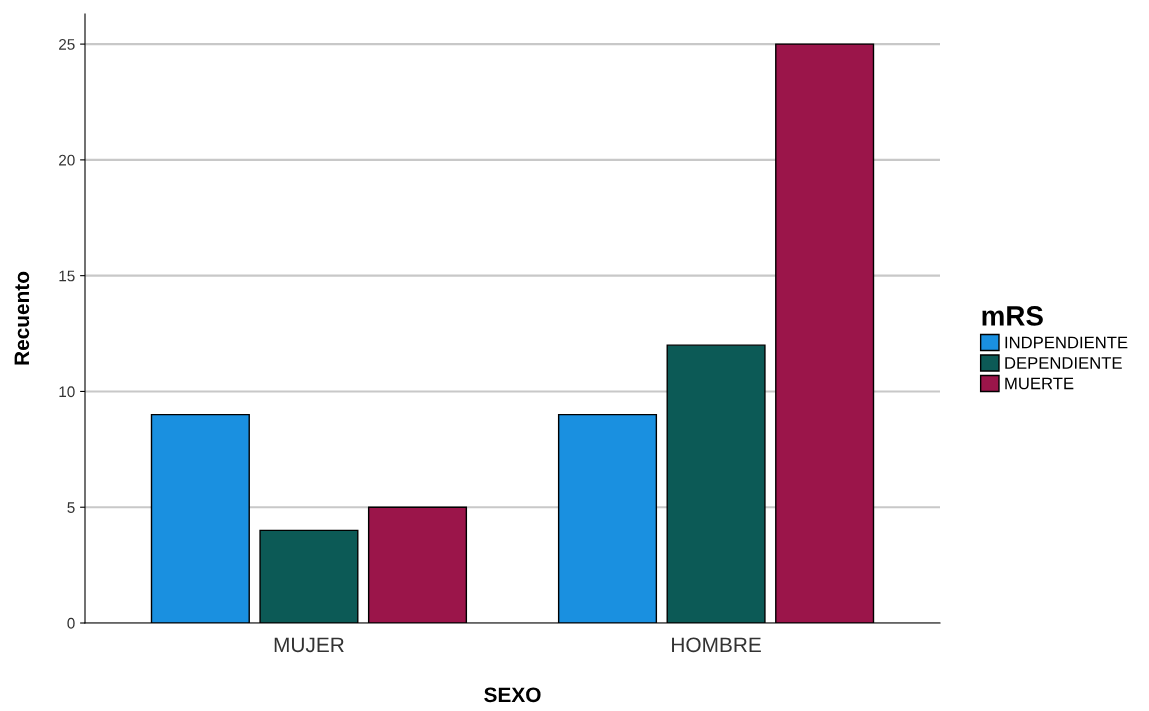 The image size is (1149, 711). I want to click on x-tick-label: MUJER, so click(309, 645).